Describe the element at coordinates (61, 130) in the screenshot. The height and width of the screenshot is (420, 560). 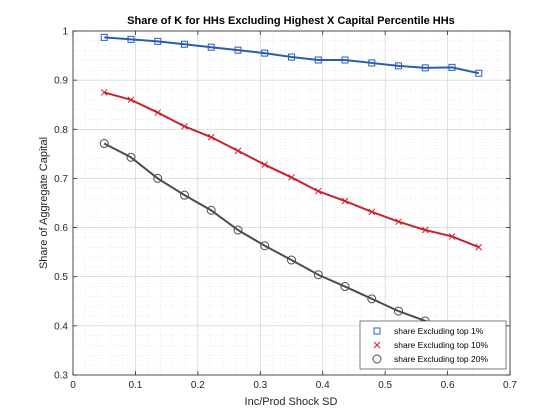
I see `y-tick-label: 0.8` at that location.